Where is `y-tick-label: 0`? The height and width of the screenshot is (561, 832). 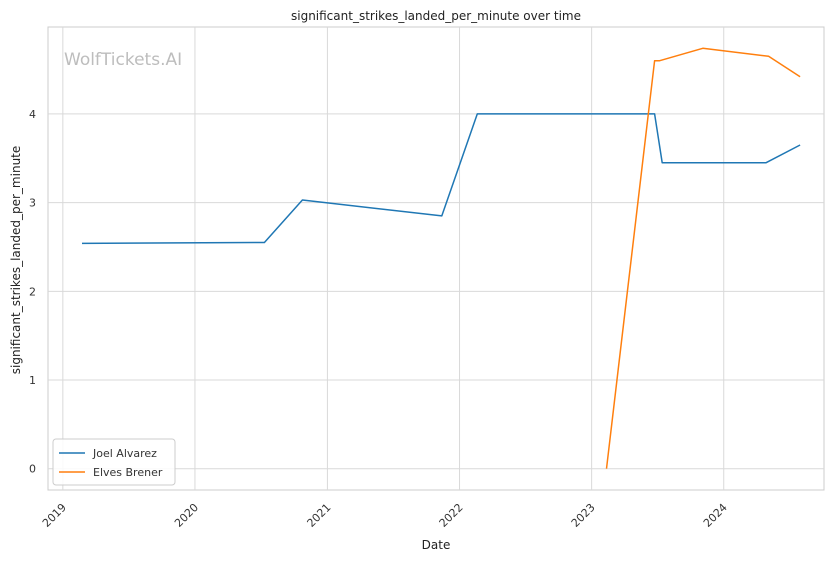 y-tick-label: 0 is located at coordinates (32, 469).